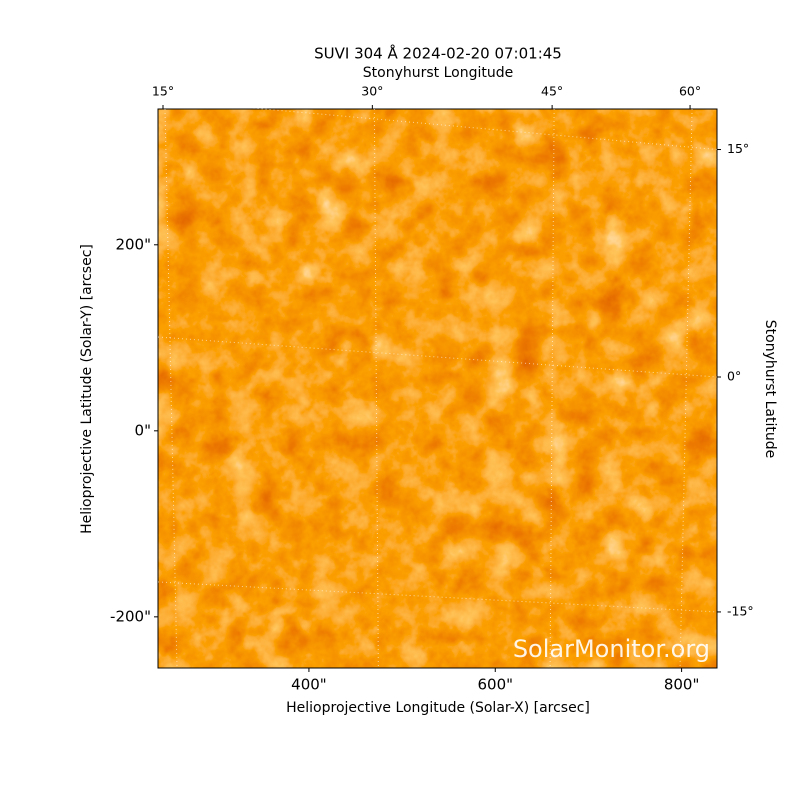  Describe the element at coordinates (738, 148) in the screenshot. I see `y2-tick-label: 15°` at that location.